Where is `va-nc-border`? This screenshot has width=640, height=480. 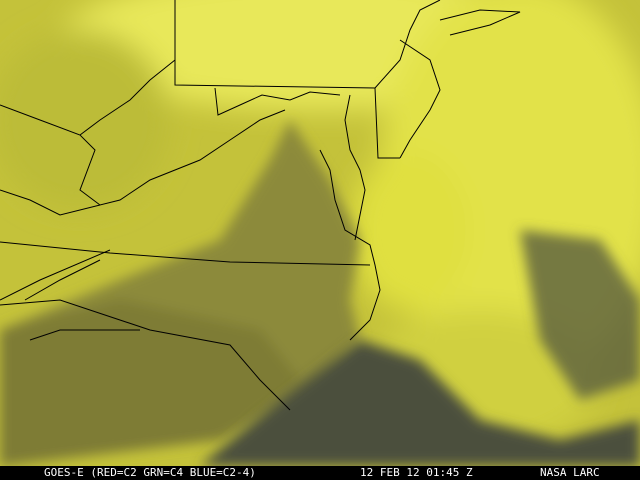
va-nc-border is located at coordinates (185, 253).